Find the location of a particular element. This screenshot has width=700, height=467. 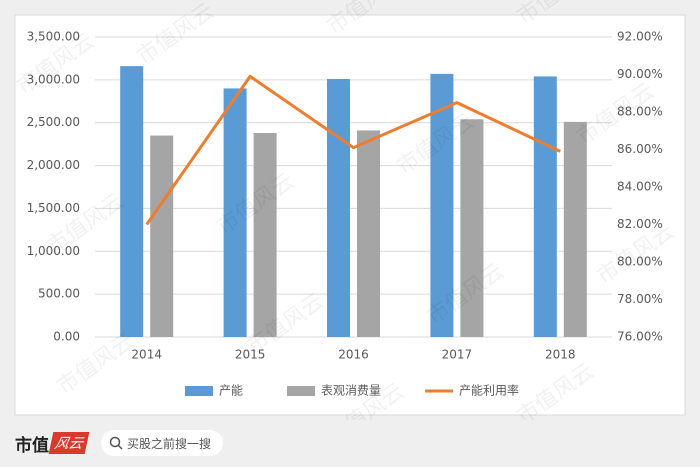

search-box: 买股之前搜一搜 is located at coordinates (162, 443).